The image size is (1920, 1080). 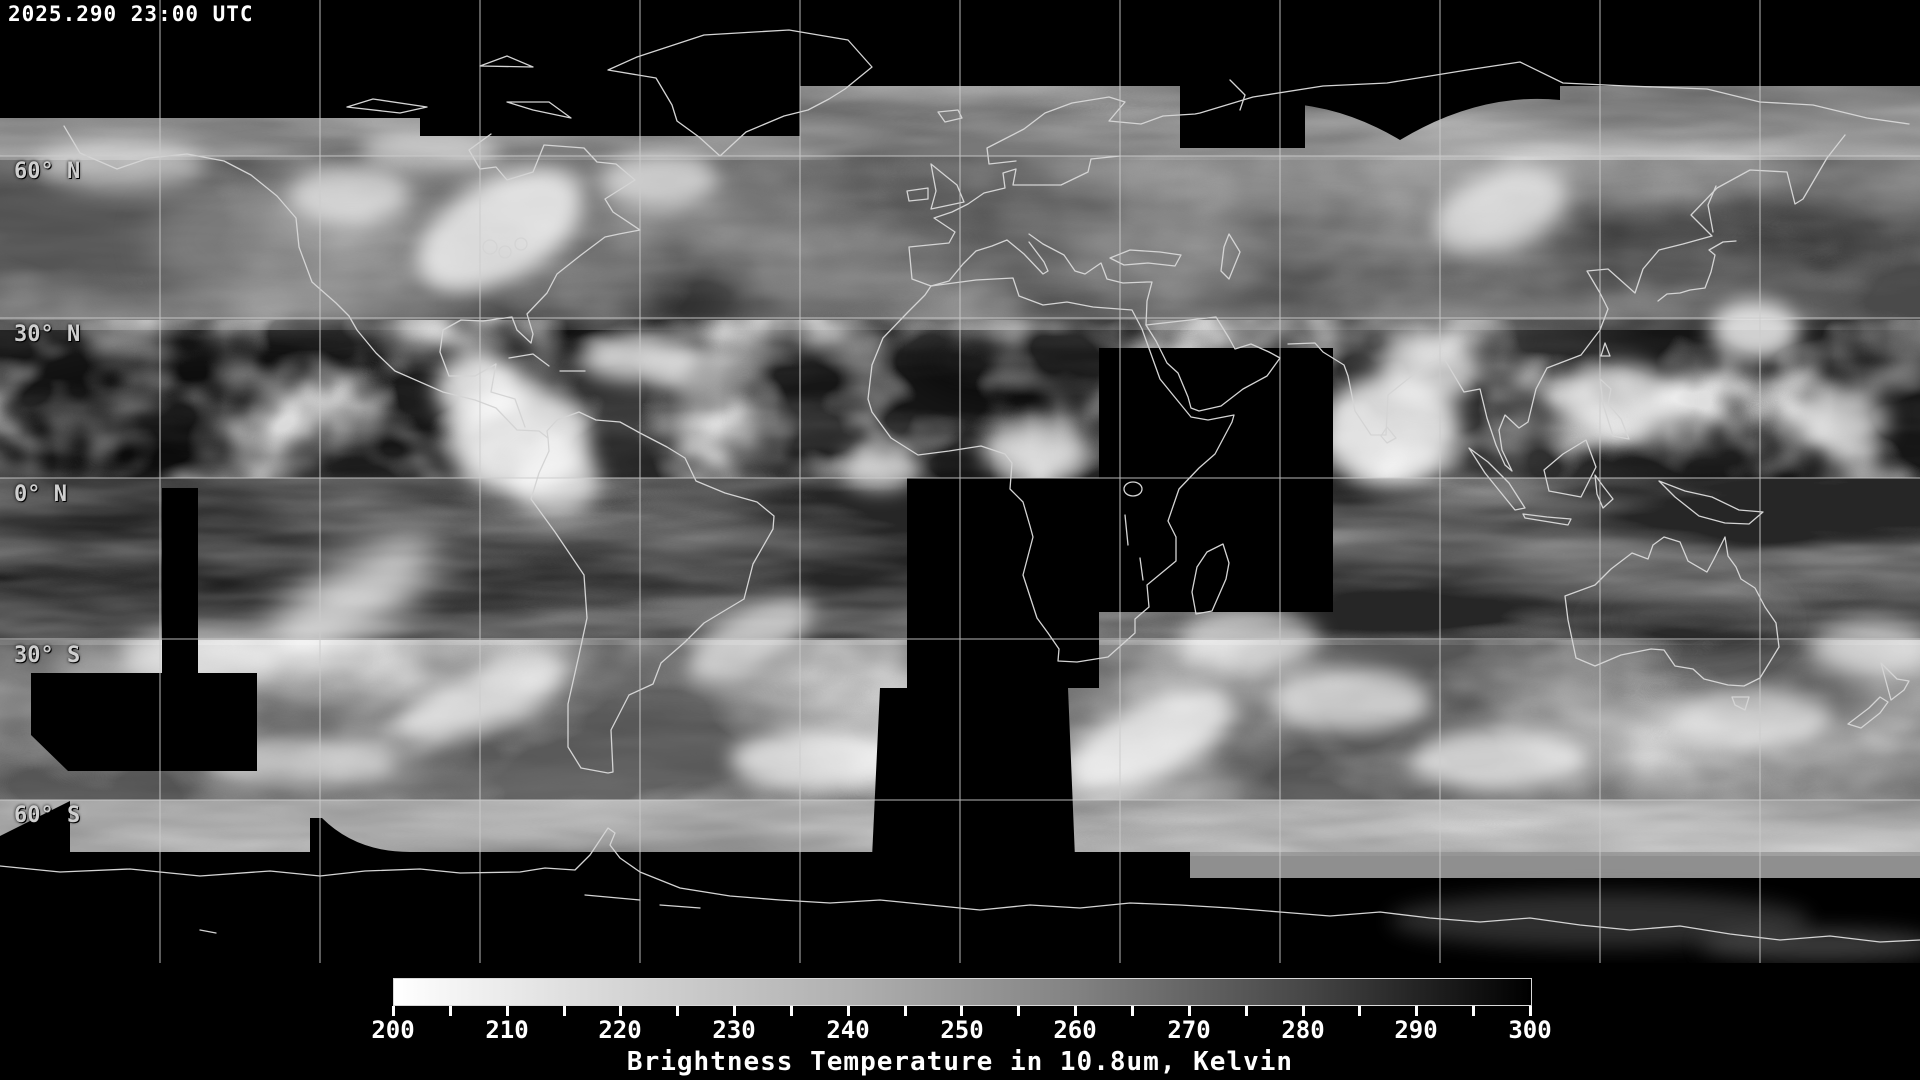 What do you see at coordinates (47, 171) in the screenshot?
I see `lat-label-60n: 60° N` at bounding box center [47, 171].